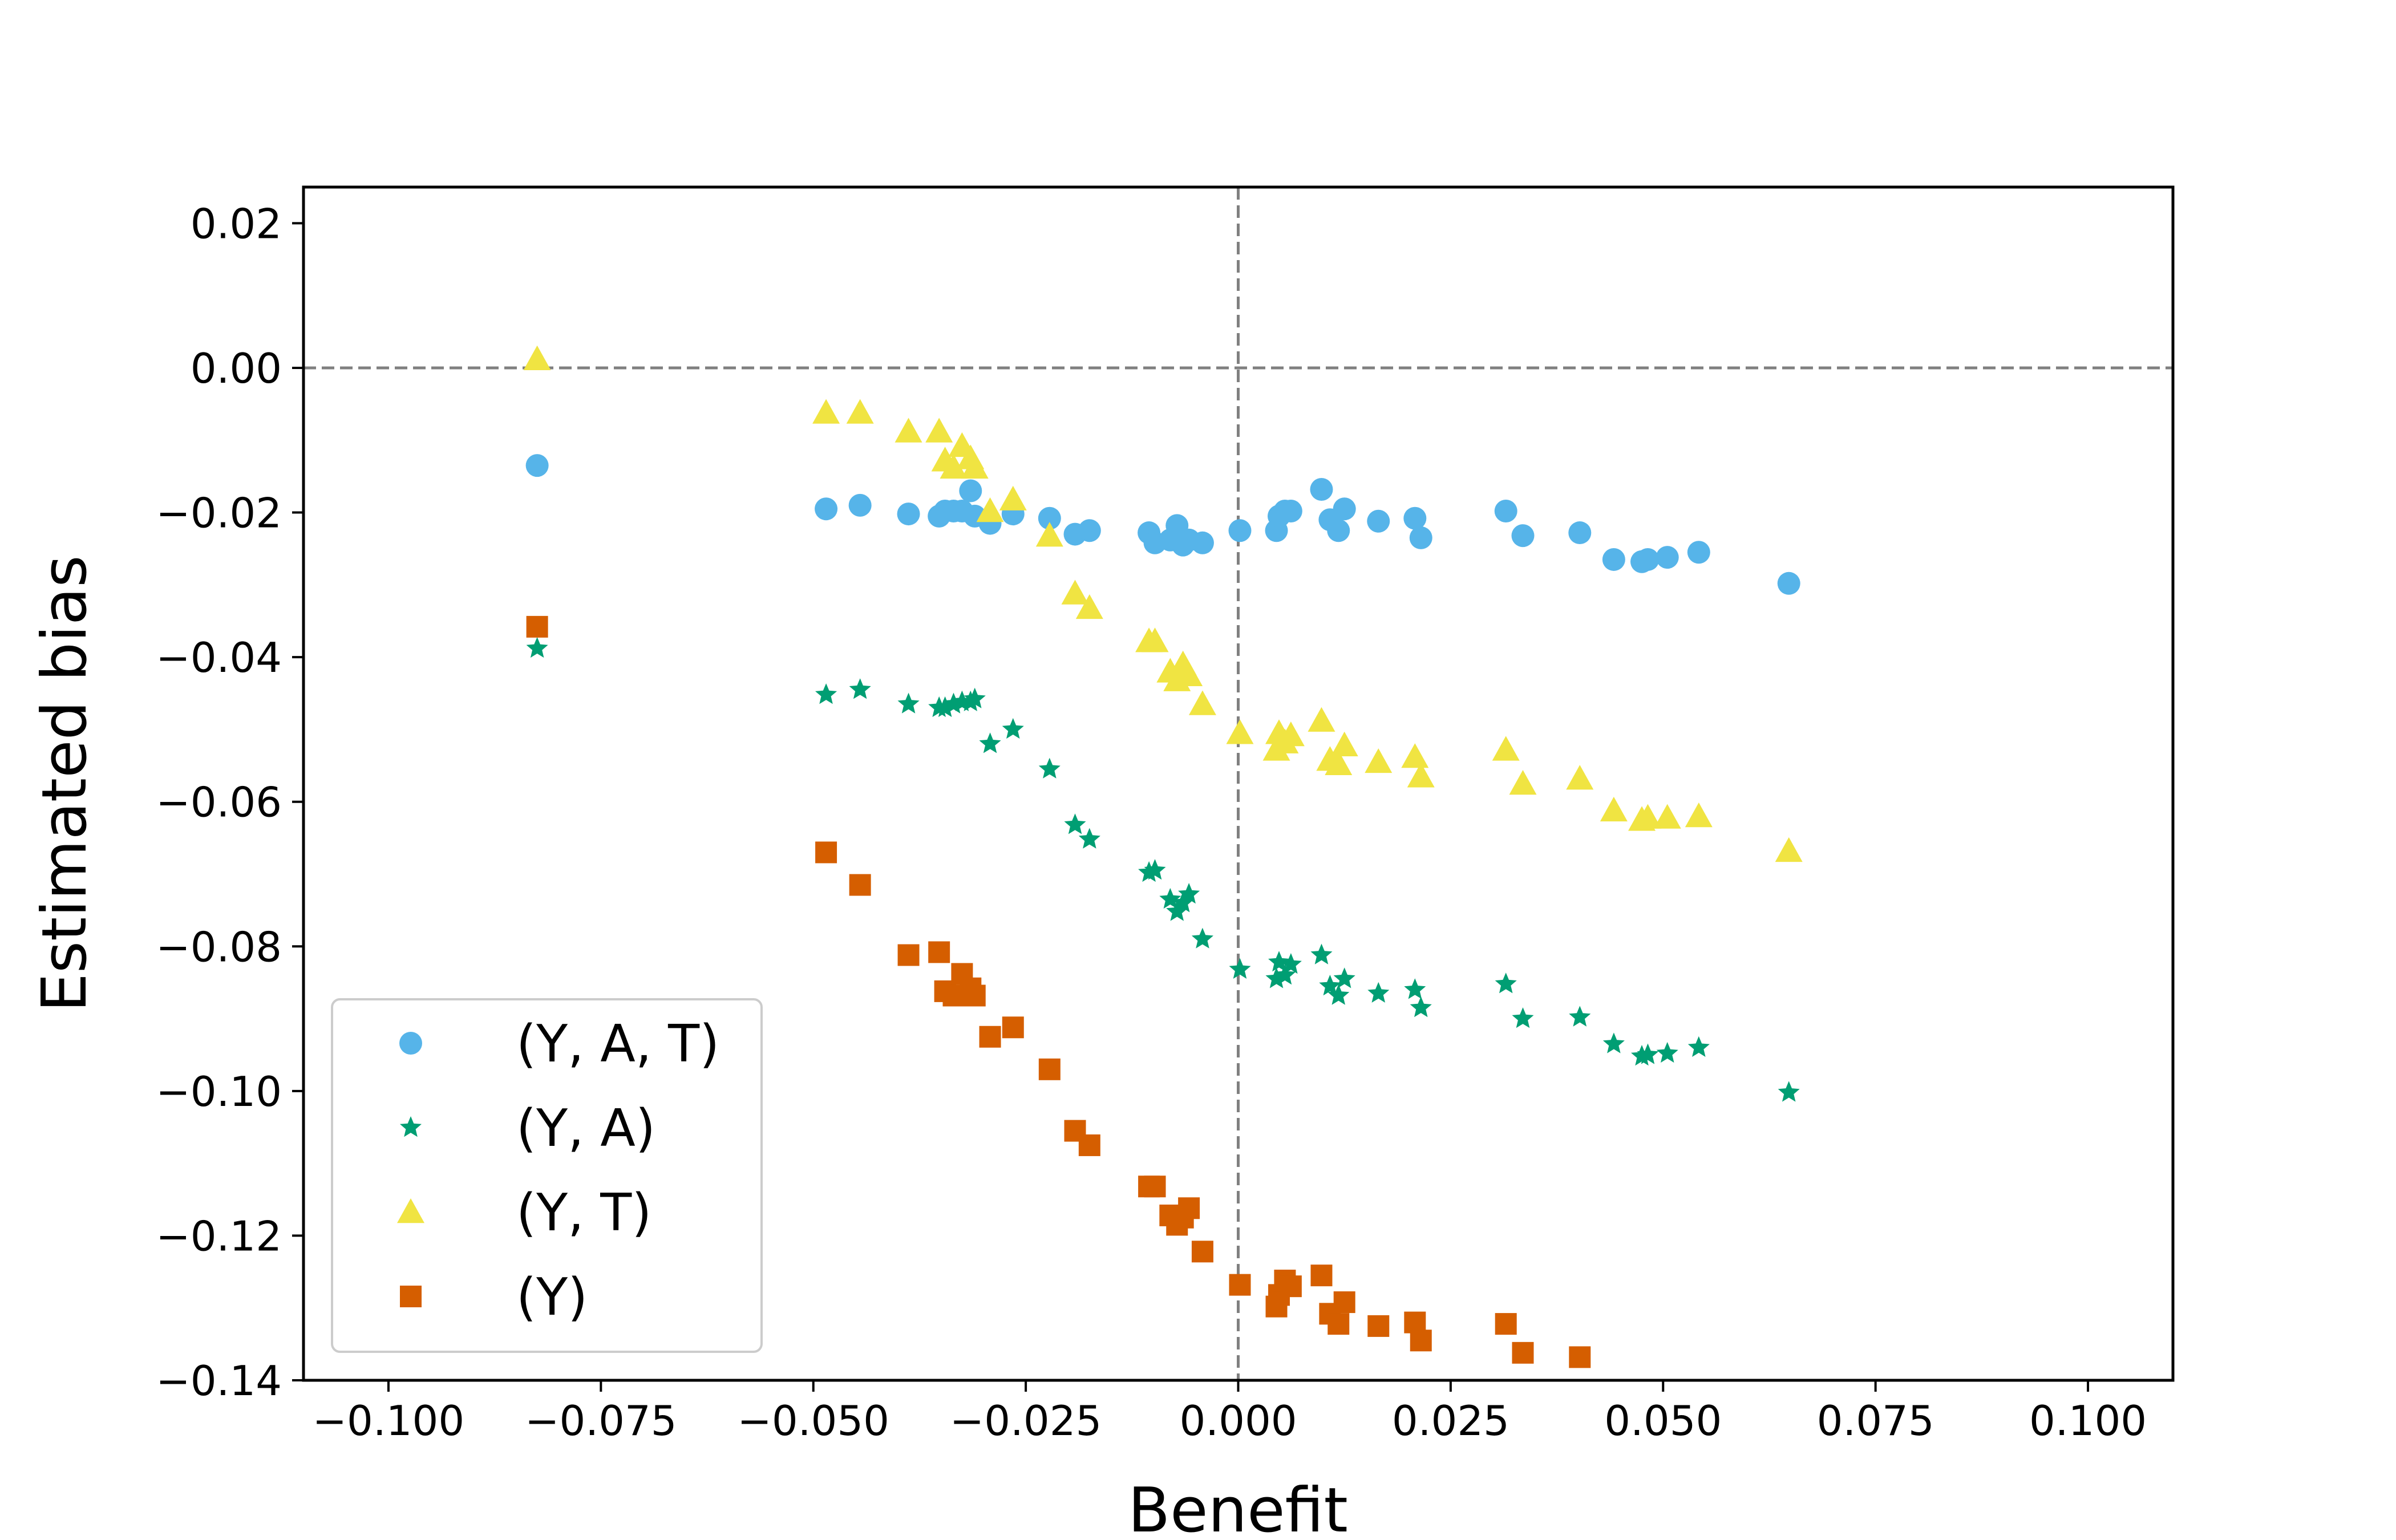  Describe the element at coordinates (583, 1213) in the screenshot. I see `legend-label: (Y, T)` at that location.